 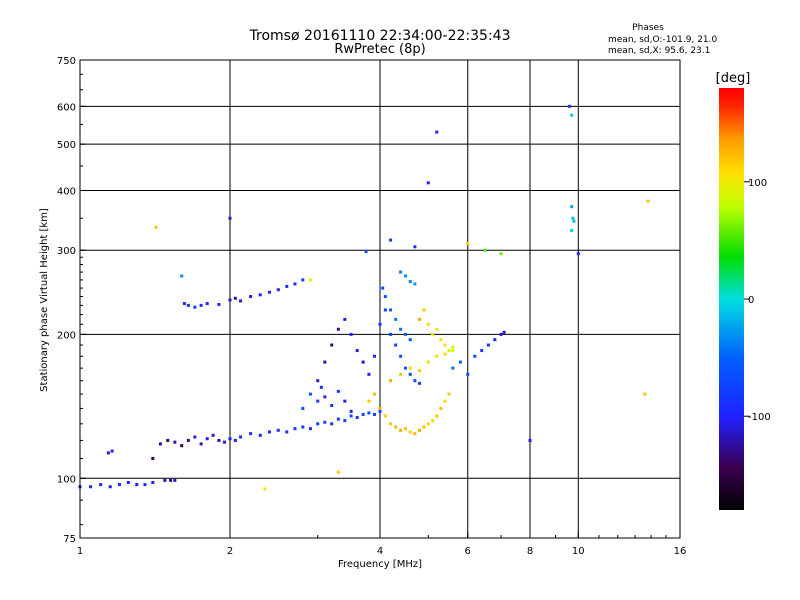 What do you see at coordinates (757, 300) in the screenshot?
I see `colorbar-ticks: 100 0 -100` at bounding box center [757, 300].